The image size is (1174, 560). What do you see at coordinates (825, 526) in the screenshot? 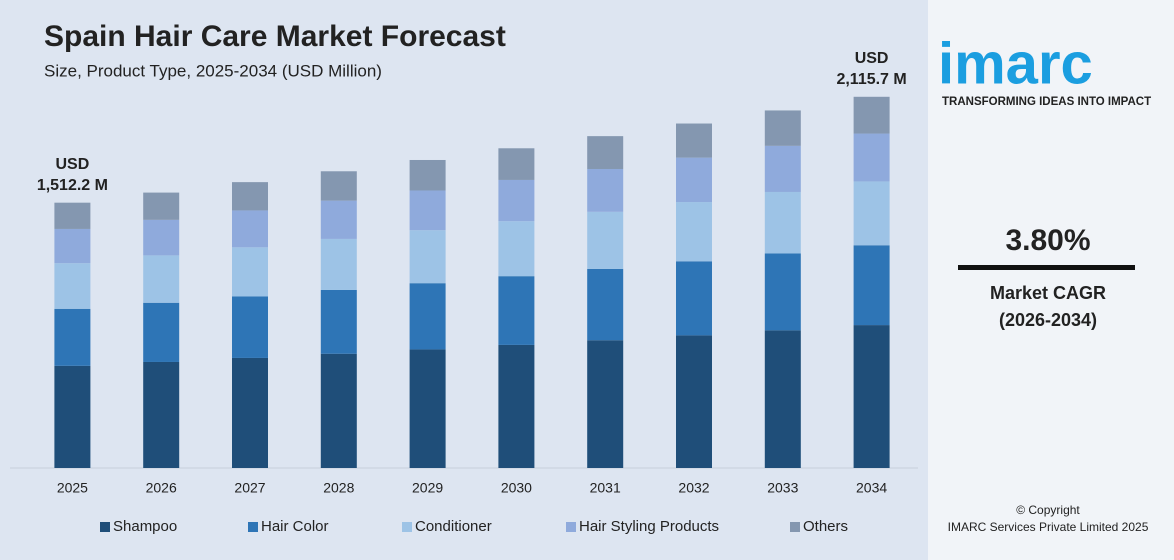
I see `legend-label: Others` at bounding box center [825, 526].